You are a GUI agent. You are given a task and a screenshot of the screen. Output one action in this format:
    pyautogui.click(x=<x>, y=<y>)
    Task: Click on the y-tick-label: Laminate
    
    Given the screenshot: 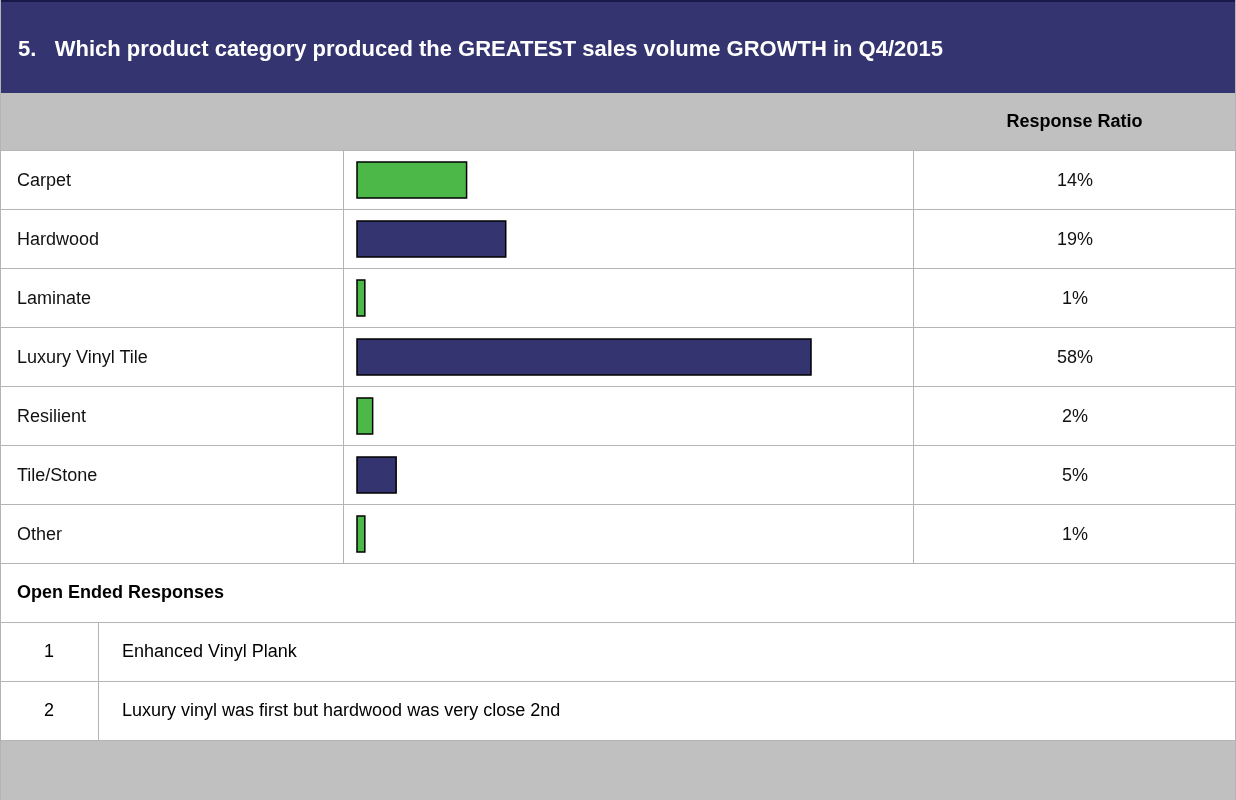 What is the action you would take?
    pyautogui.click(x=54, y=297)
    